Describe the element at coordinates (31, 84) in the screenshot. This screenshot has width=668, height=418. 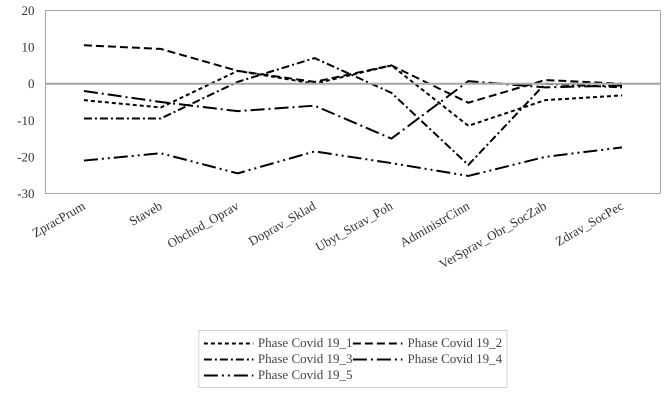
I see `y-tick-label: 0` at that location.